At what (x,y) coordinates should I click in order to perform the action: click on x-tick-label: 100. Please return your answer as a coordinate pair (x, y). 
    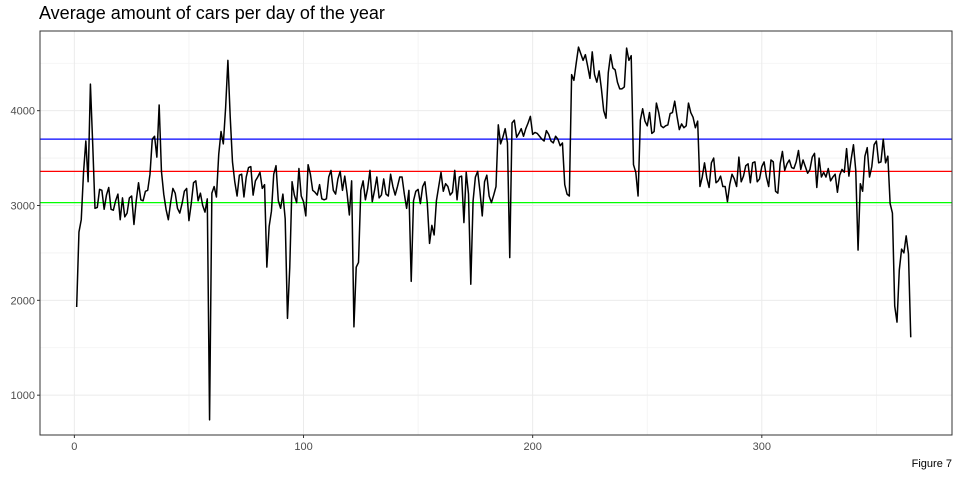
    Looking at the image, I should click on (303, 447).